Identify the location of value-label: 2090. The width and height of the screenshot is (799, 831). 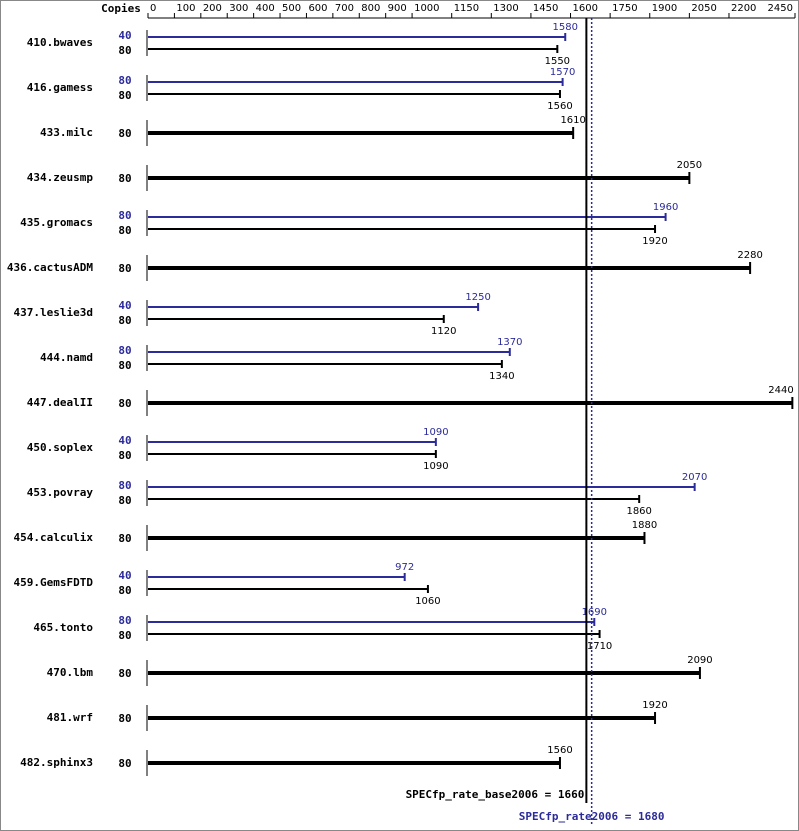
(699, 660).